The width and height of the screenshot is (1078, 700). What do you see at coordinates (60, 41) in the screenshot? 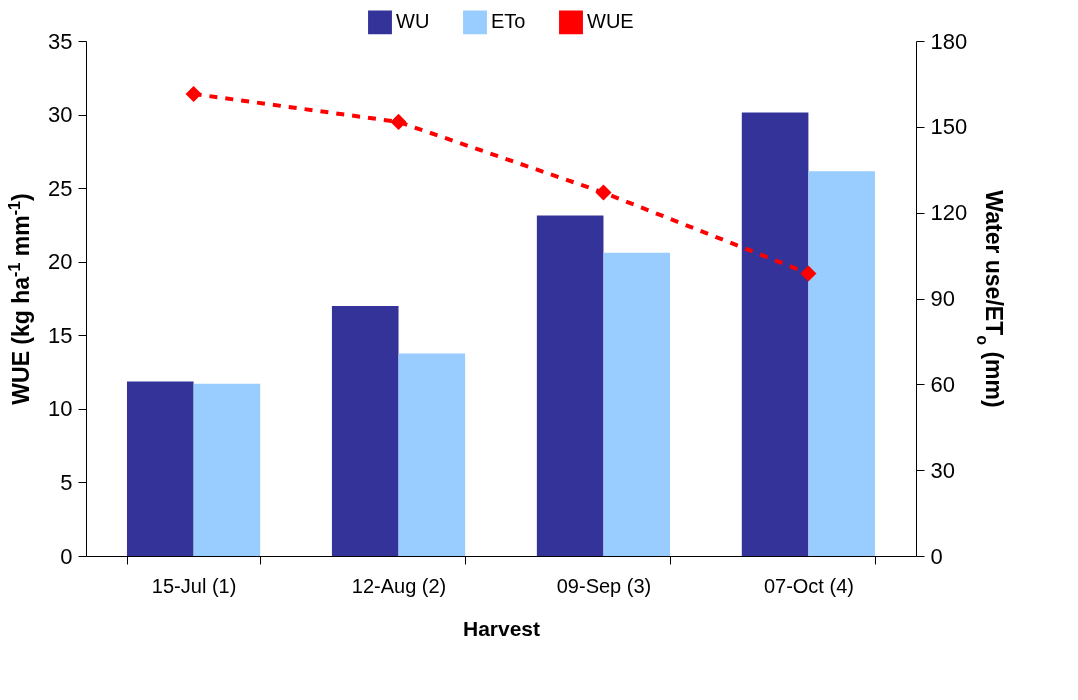
I see `y-tick-label: 35` at bounding box center [60, 41].